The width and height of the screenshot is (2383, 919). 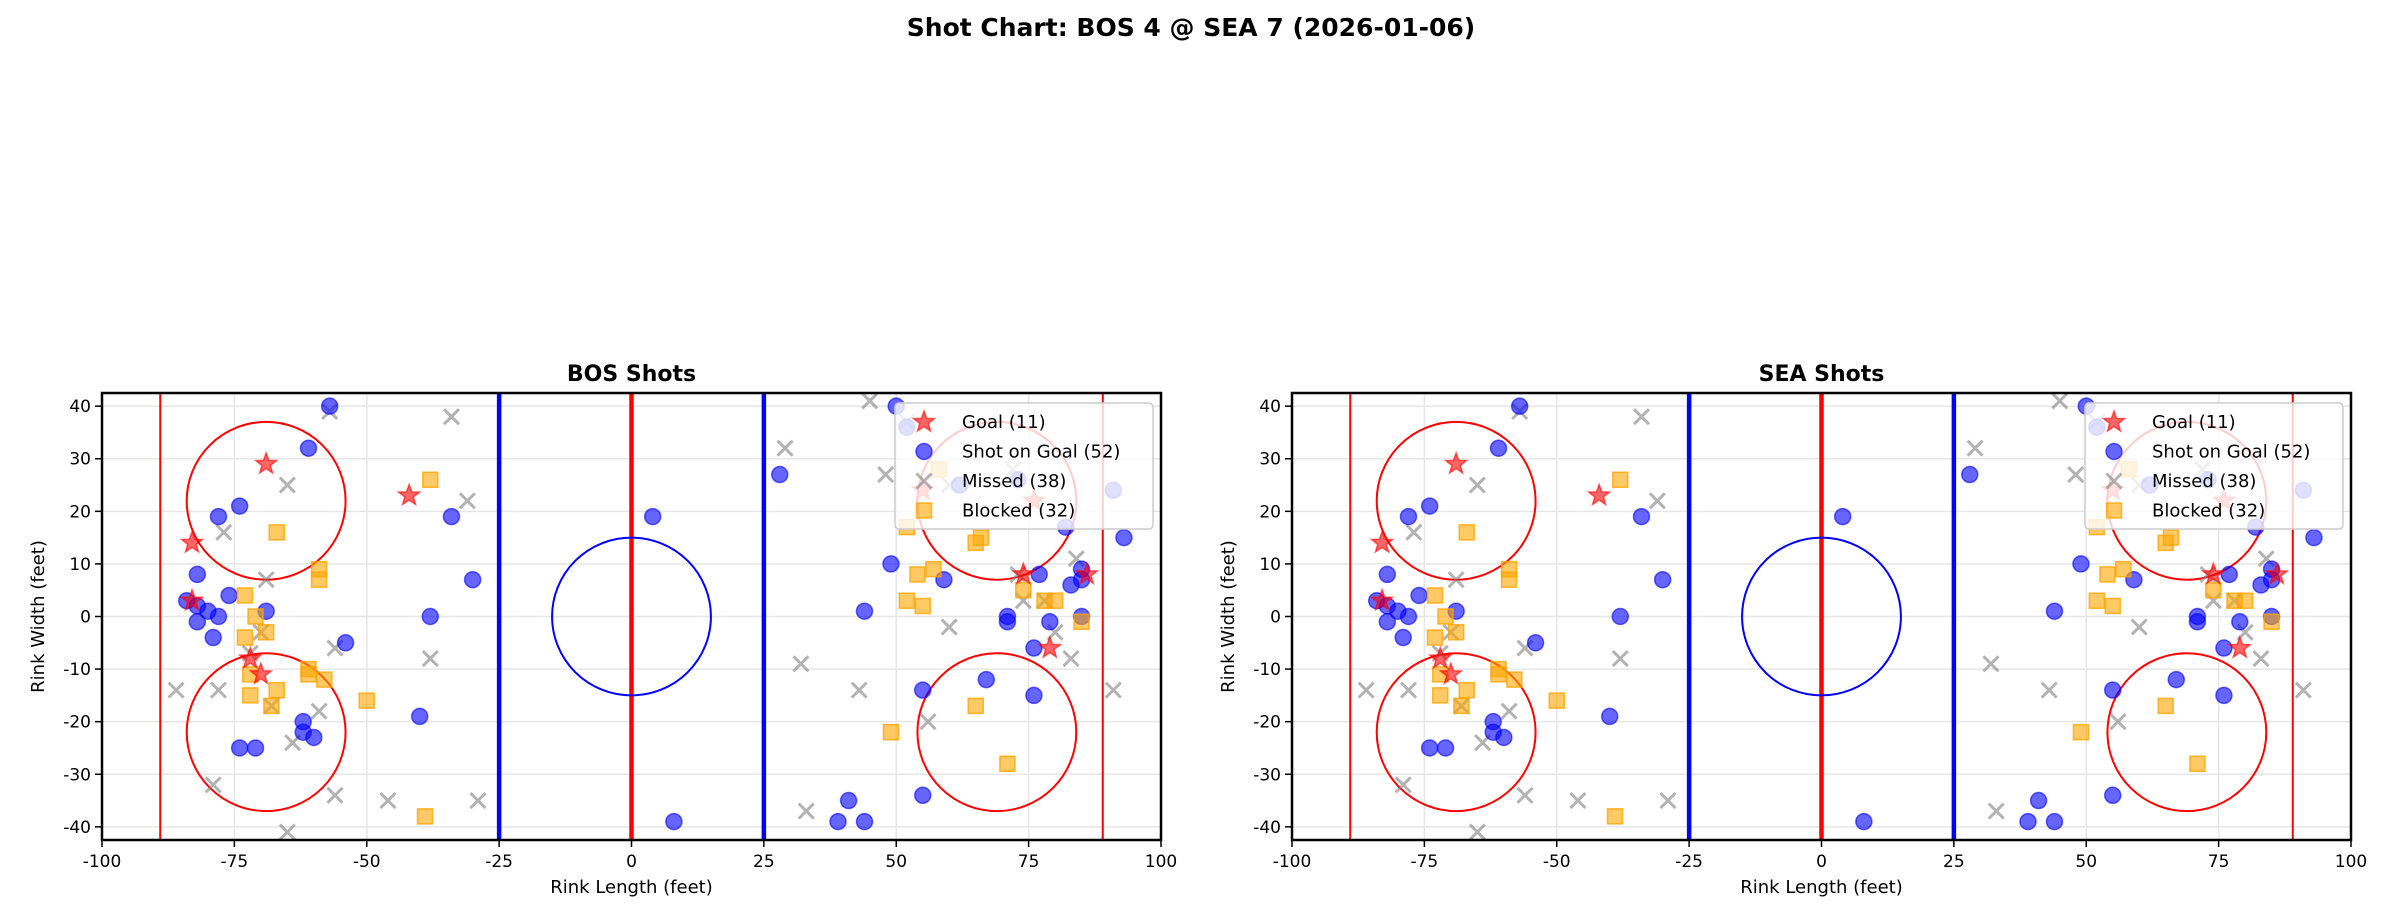 I want to click on x-tick-label: 75, so click(x=1029, y=862).